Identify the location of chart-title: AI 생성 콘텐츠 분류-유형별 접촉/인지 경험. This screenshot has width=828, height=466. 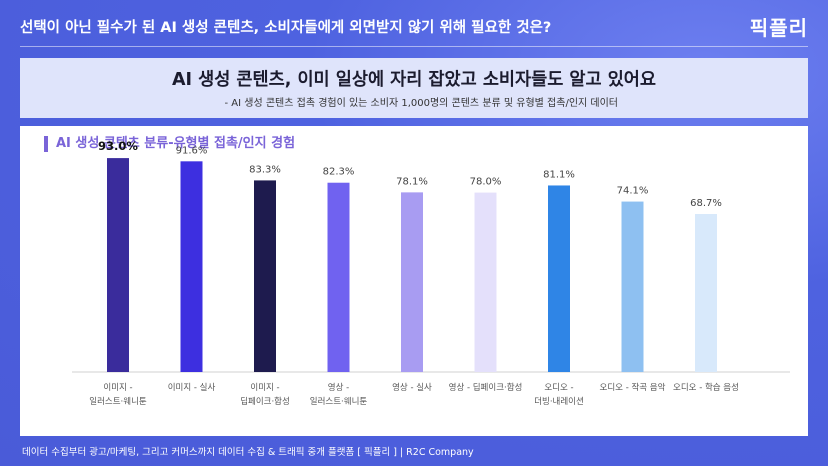
(169, 144).